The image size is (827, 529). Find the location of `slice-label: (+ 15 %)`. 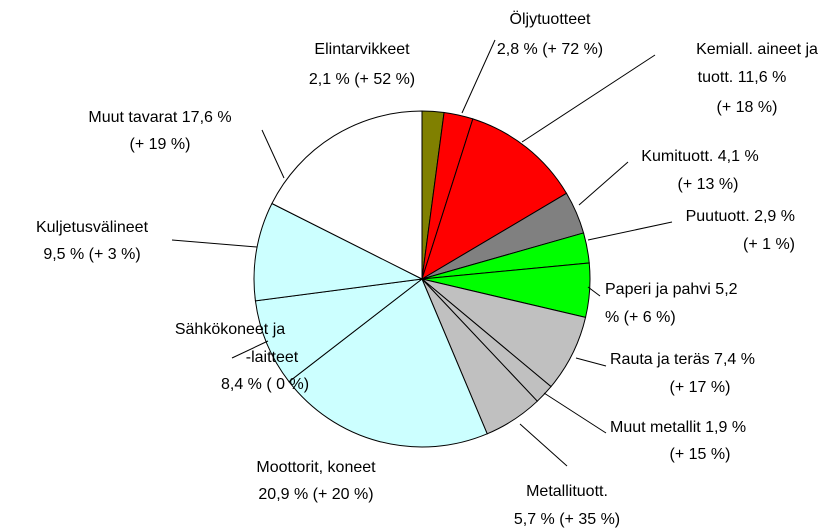

slice-label: (+ 15 %) is located at coordinates (700, 454).